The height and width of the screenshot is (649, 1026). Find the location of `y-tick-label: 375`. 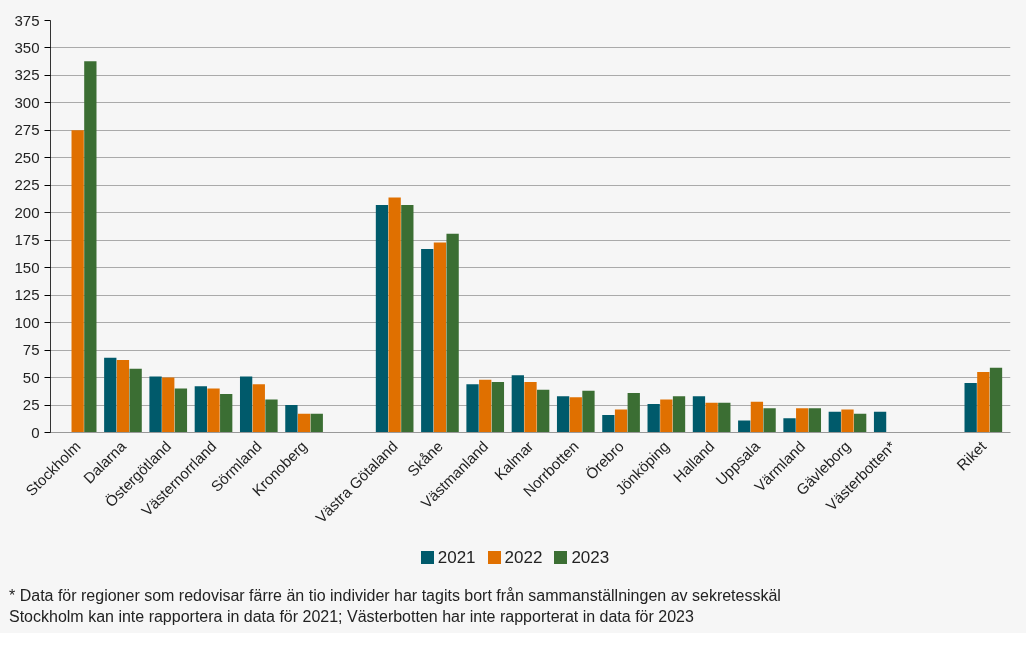

y-tick-label: 375 is located at coordinates (27, 20).